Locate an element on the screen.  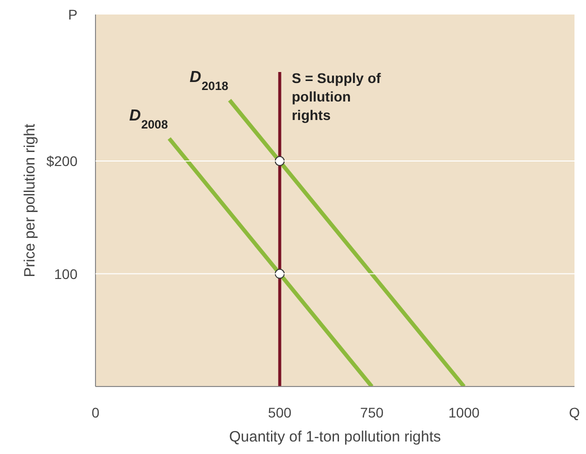
x-tick-label: 750 is located at coordinates (372, 412).